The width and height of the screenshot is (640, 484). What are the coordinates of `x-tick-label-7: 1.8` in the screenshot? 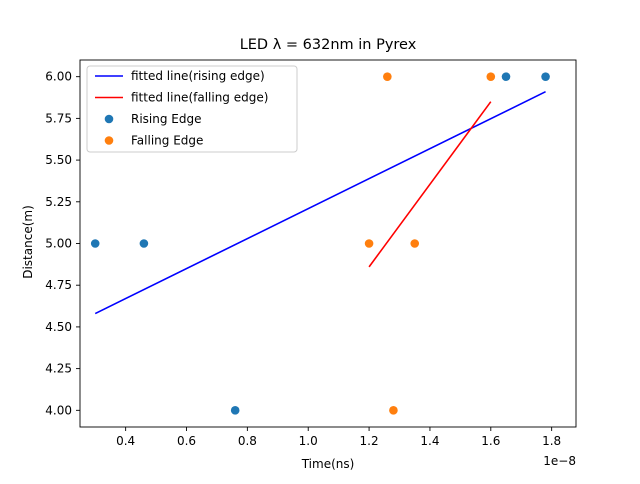 It's located at (551, 441).